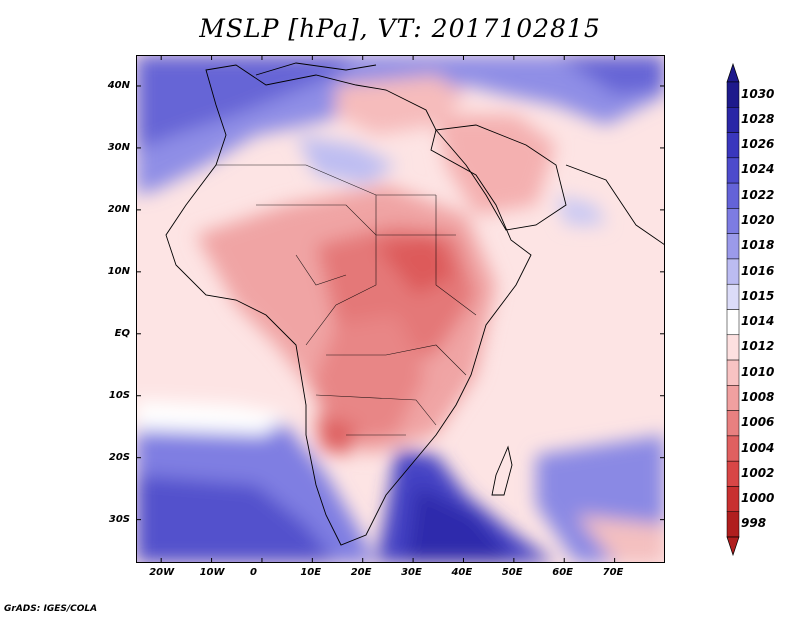 The height and width of the screenshot is (618, 800). What do you see at coordinates (502, 470) in the screenshot?
I see `madagascar-coast` at bounding box center [502, 470].